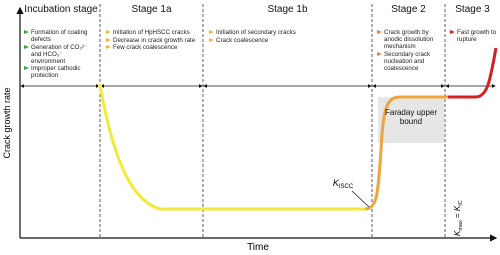 This screenshot has width=500, height=255. Describe the element at coordinates (343, 184) in the screenshot. I see `kiscc-label: KISCC` at that location.